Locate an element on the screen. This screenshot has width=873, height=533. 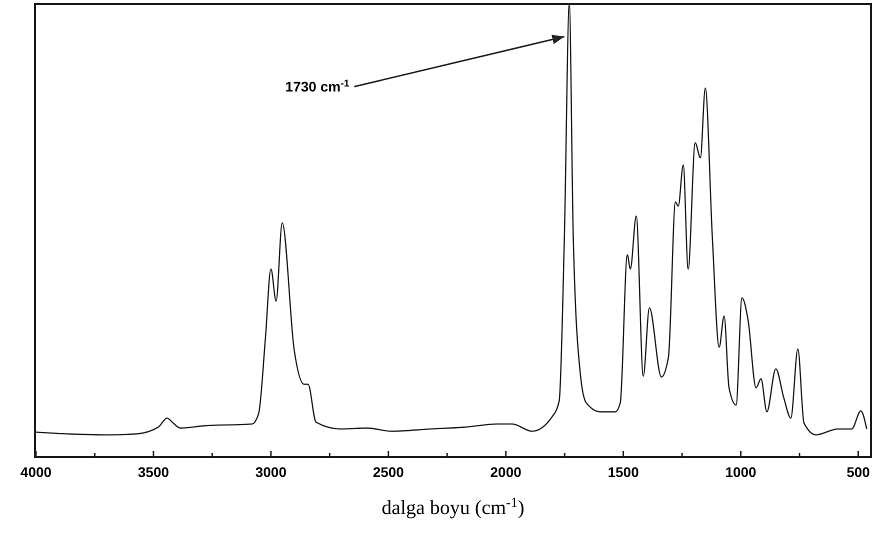
x-tick-label: 2500 is located at coordinates (388, 472).